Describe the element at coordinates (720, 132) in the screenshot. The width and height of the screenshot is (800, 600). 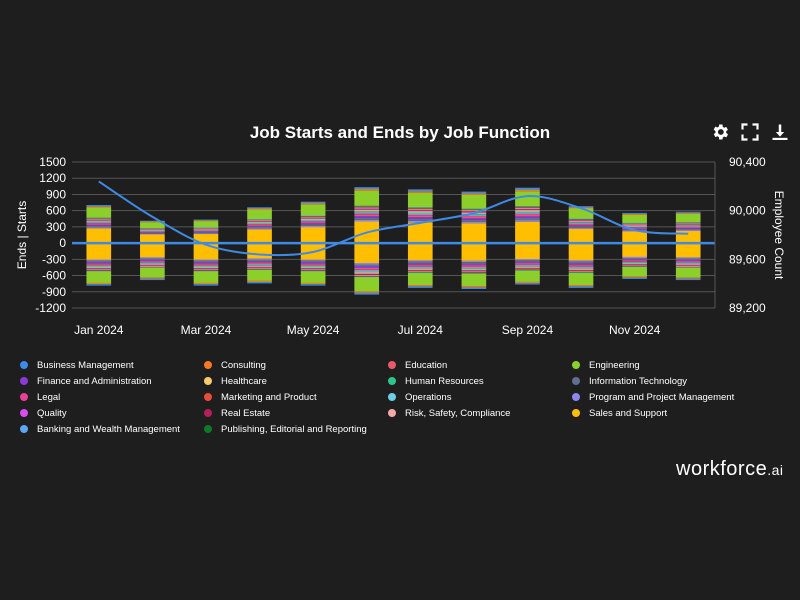
I see `gear-icon` at that location.